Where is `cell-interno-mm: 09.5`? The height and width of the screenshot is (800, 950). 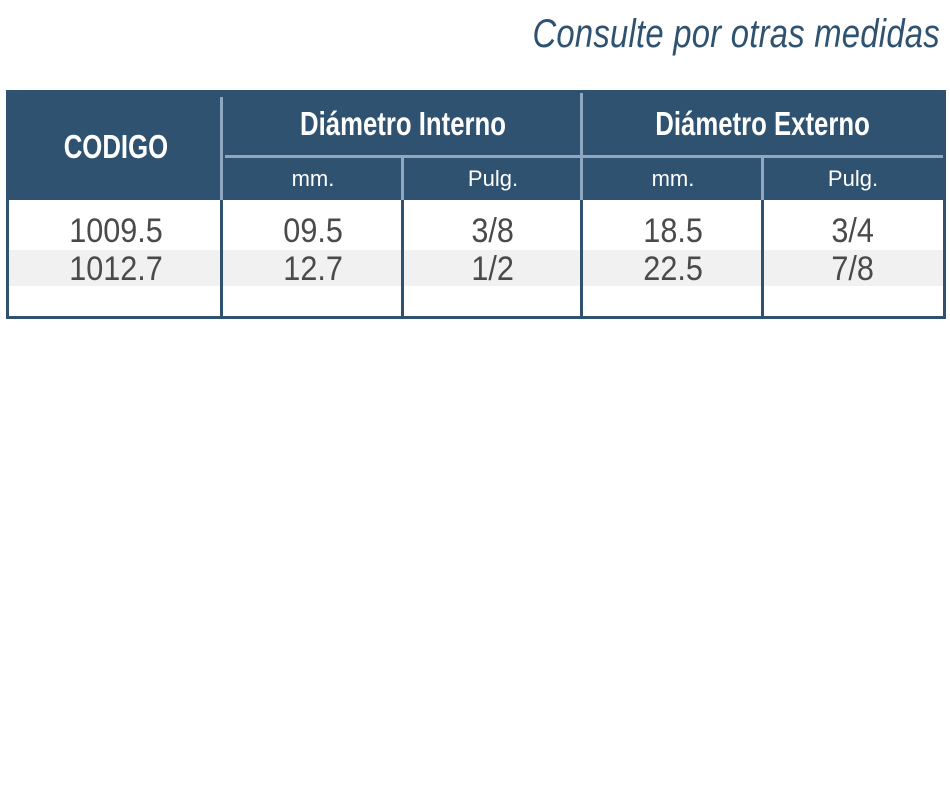
cell-interno-mm: 09.5 is located at coordinates (313, 230).